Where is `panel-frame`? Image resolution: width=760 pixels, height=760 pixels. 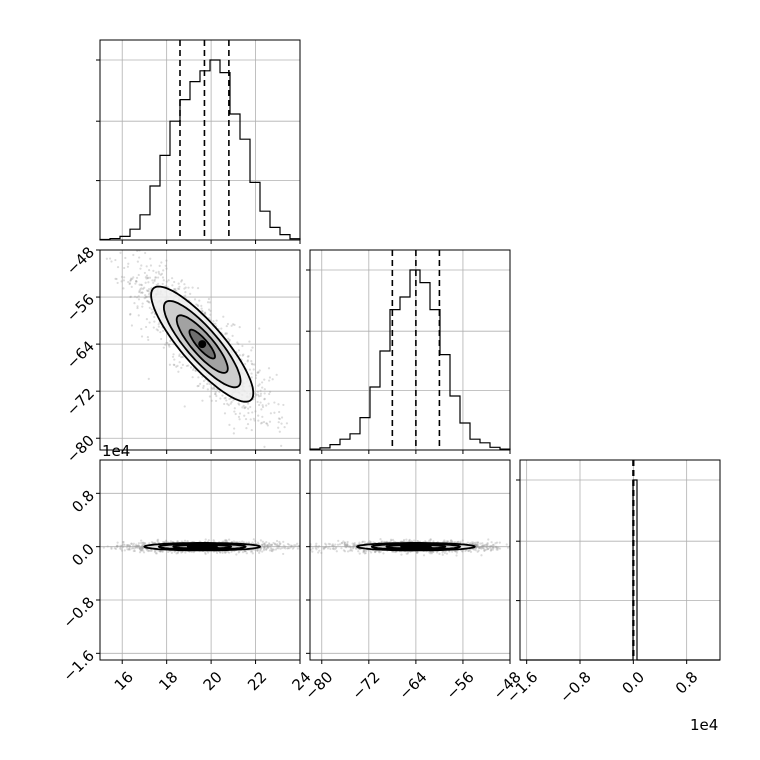 panel-frame is located at coordinates (200, 560).